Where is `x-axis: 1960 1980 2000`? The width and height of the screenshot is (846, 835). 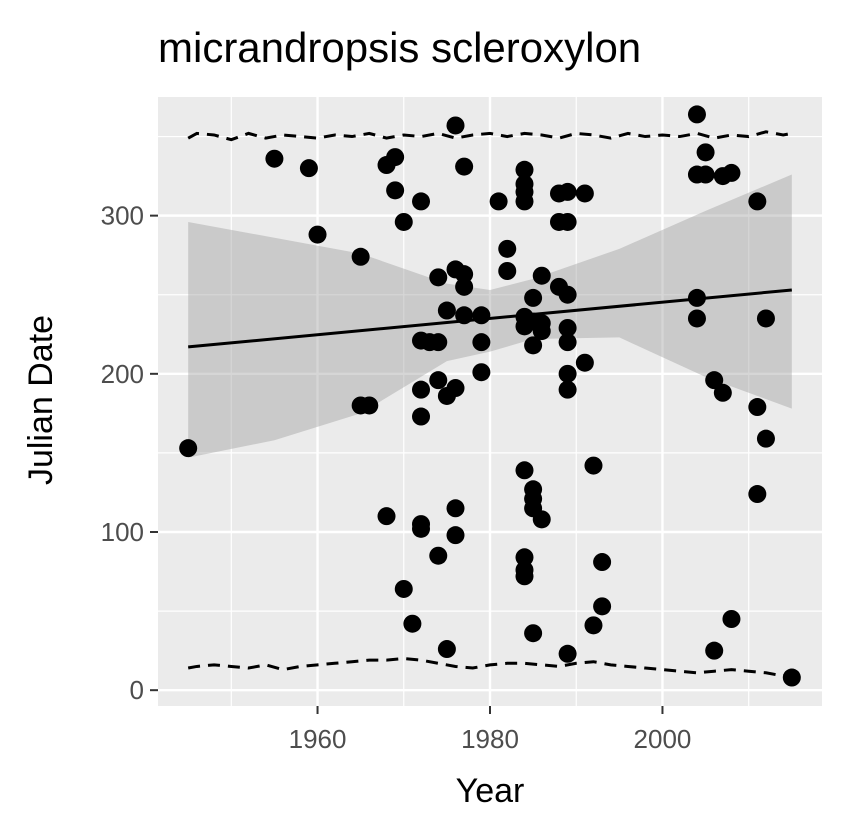
x-axis: 1960 1980 2000 is located at coordinates (490, 730).